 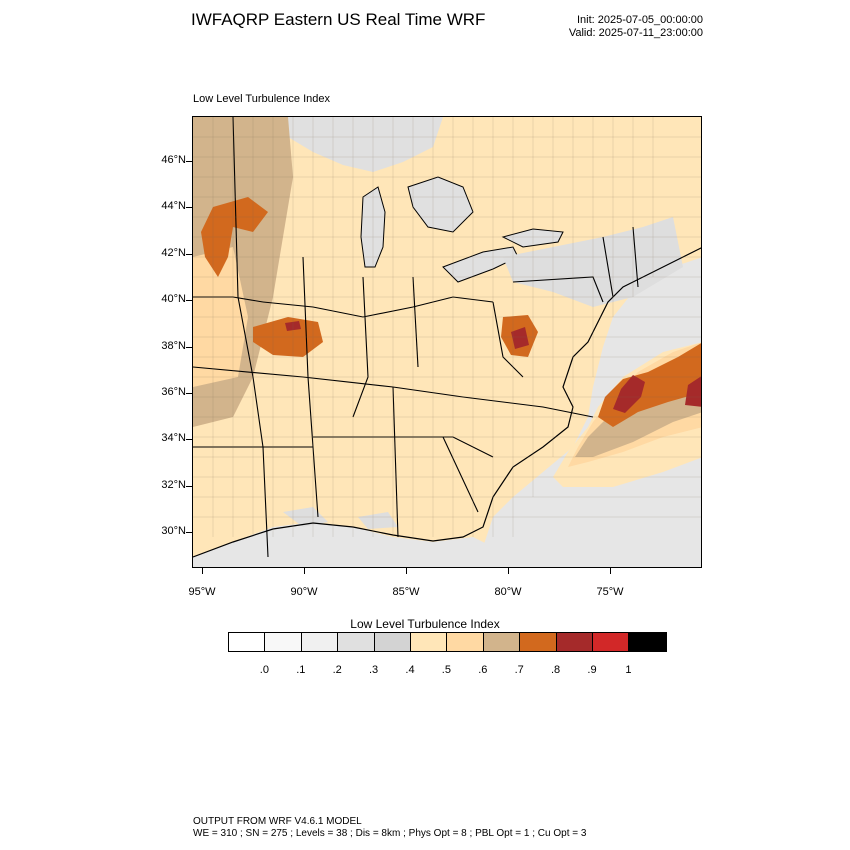 I want to click on lat-label-46: 46°N, so click(x=173, y=160).